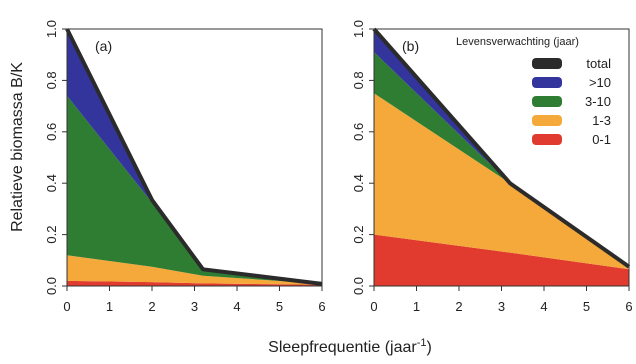  I want to click on panel-label: (a), so click(103, 46).